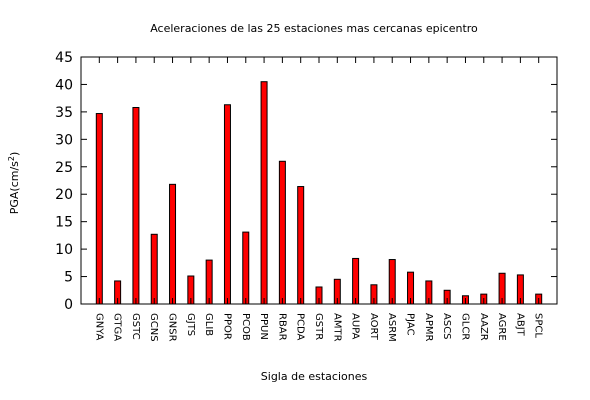 This screenshot has height=400, width=590. Describe the element at coordinates (300, 327) in the screenshot. I see `x-tick-label: PCDA` at that location.